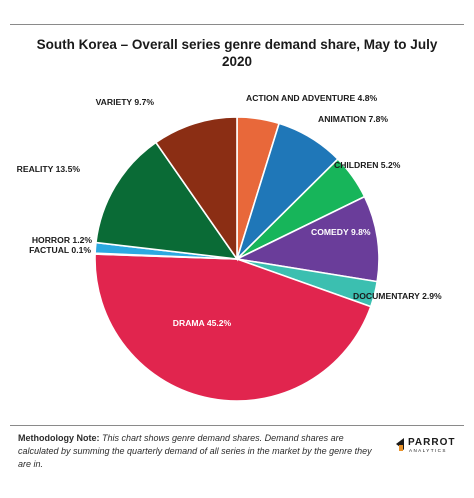  What do you see at coordinates (367, 165) in the screenshot?
I see `slice-label-children: CHILDREN 5.2%` at bounding box center [367, 165].